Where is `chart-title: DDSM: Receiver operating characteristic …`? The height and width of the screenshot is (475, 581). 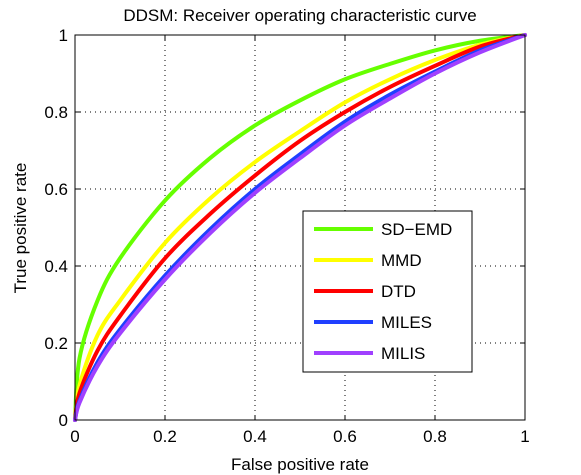
chart-title: DDSM: Receiver operating characteristic … is located at coordinates (299, 15).